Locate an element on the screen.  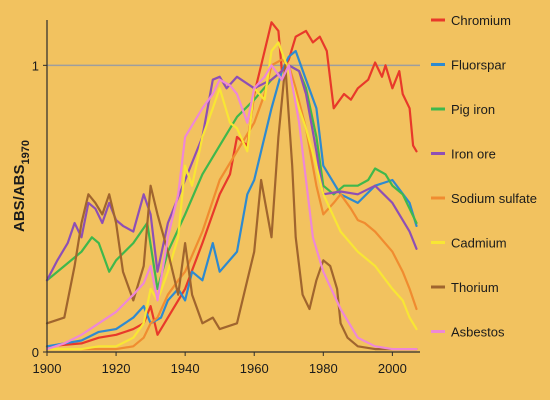
legend-item-cadmium: Cadmium is located at coordinates (469, 243).